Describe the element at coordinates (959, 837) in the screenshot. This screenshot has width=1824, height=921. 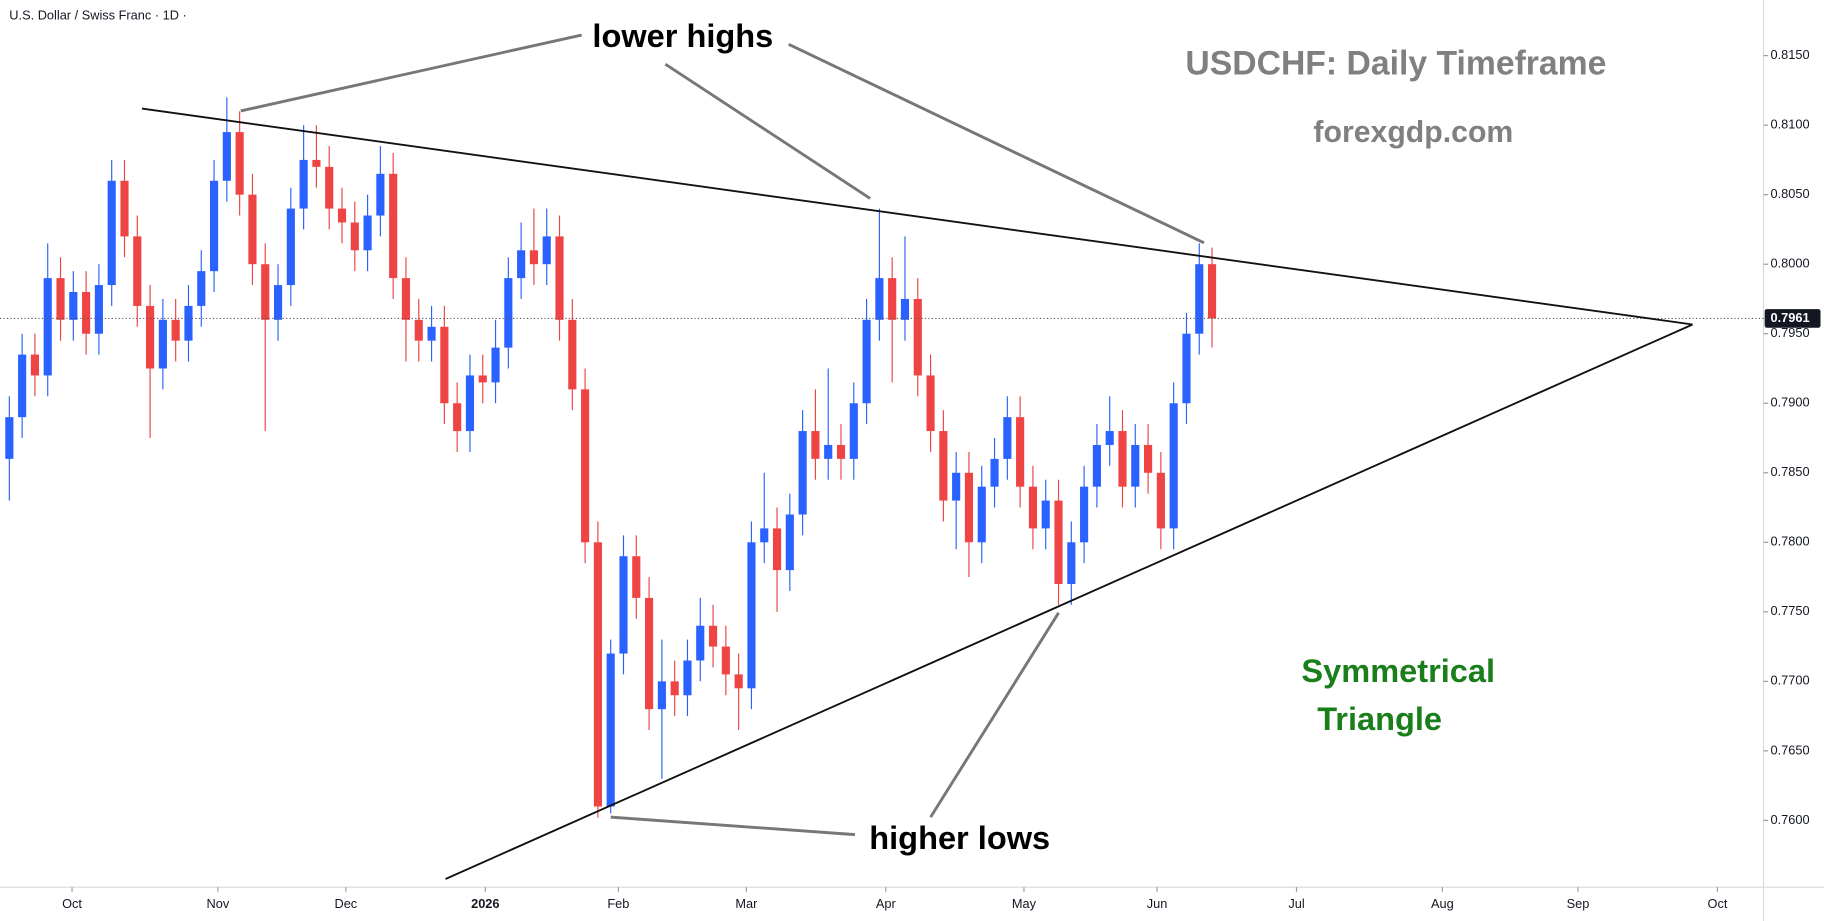
I see `annotation: higher lows` at that location.